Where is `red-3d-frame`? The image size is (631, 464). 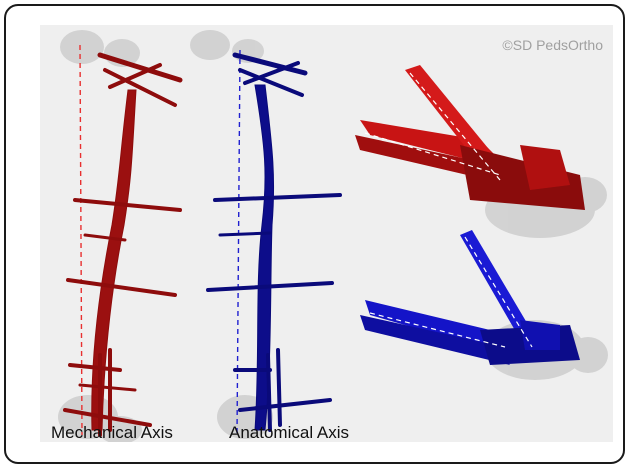
red-3d-frame is located at coordinates (470, 137).